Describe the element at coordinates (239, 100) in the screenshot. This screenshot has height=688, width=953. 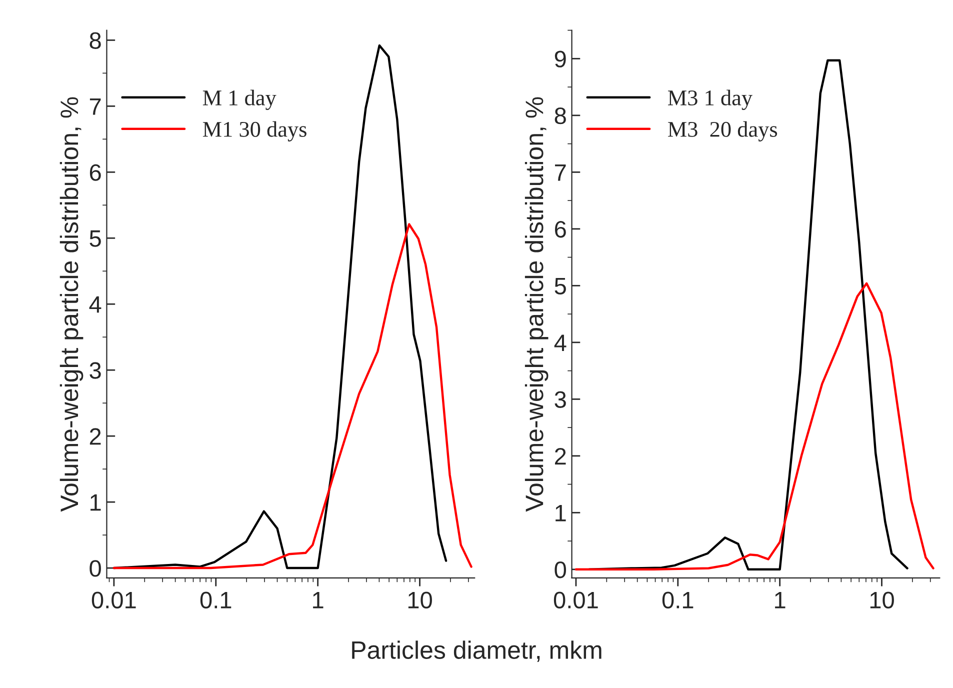
I see `legend-label: M 1 day` at that location.